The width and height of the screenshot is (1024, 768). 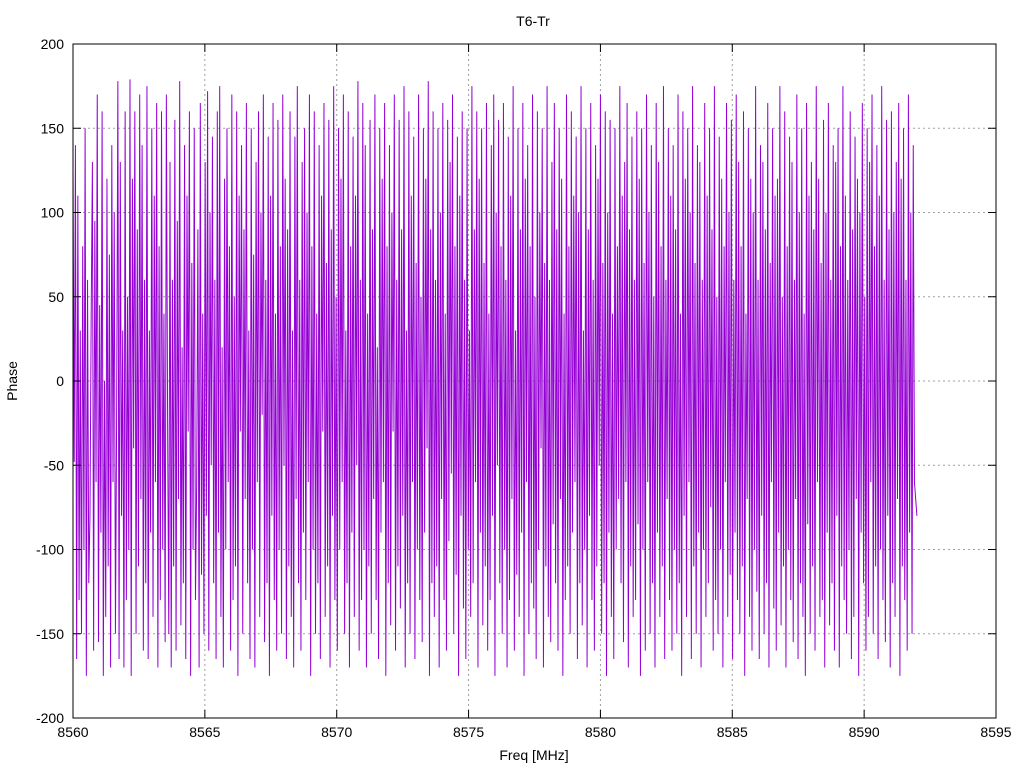 What do you see at coordinates (204, 732) in the screenshot?
I see `x-tick-label: 8565` at bounding box center [204, 732].